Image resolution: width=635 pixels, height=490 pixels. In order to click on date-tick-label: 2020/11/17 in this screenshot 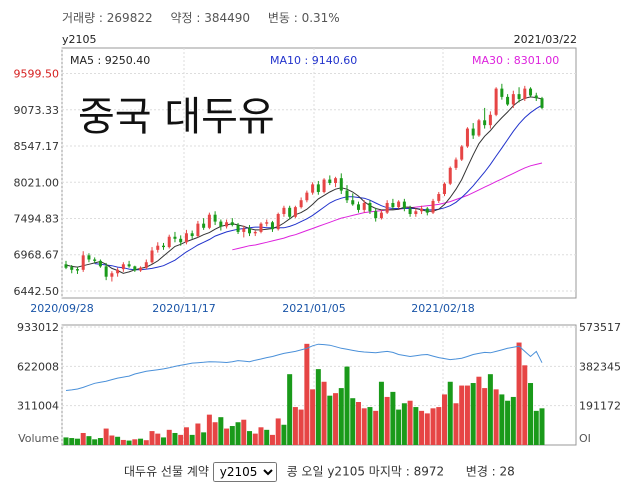, I will do `click(183, 308)`.